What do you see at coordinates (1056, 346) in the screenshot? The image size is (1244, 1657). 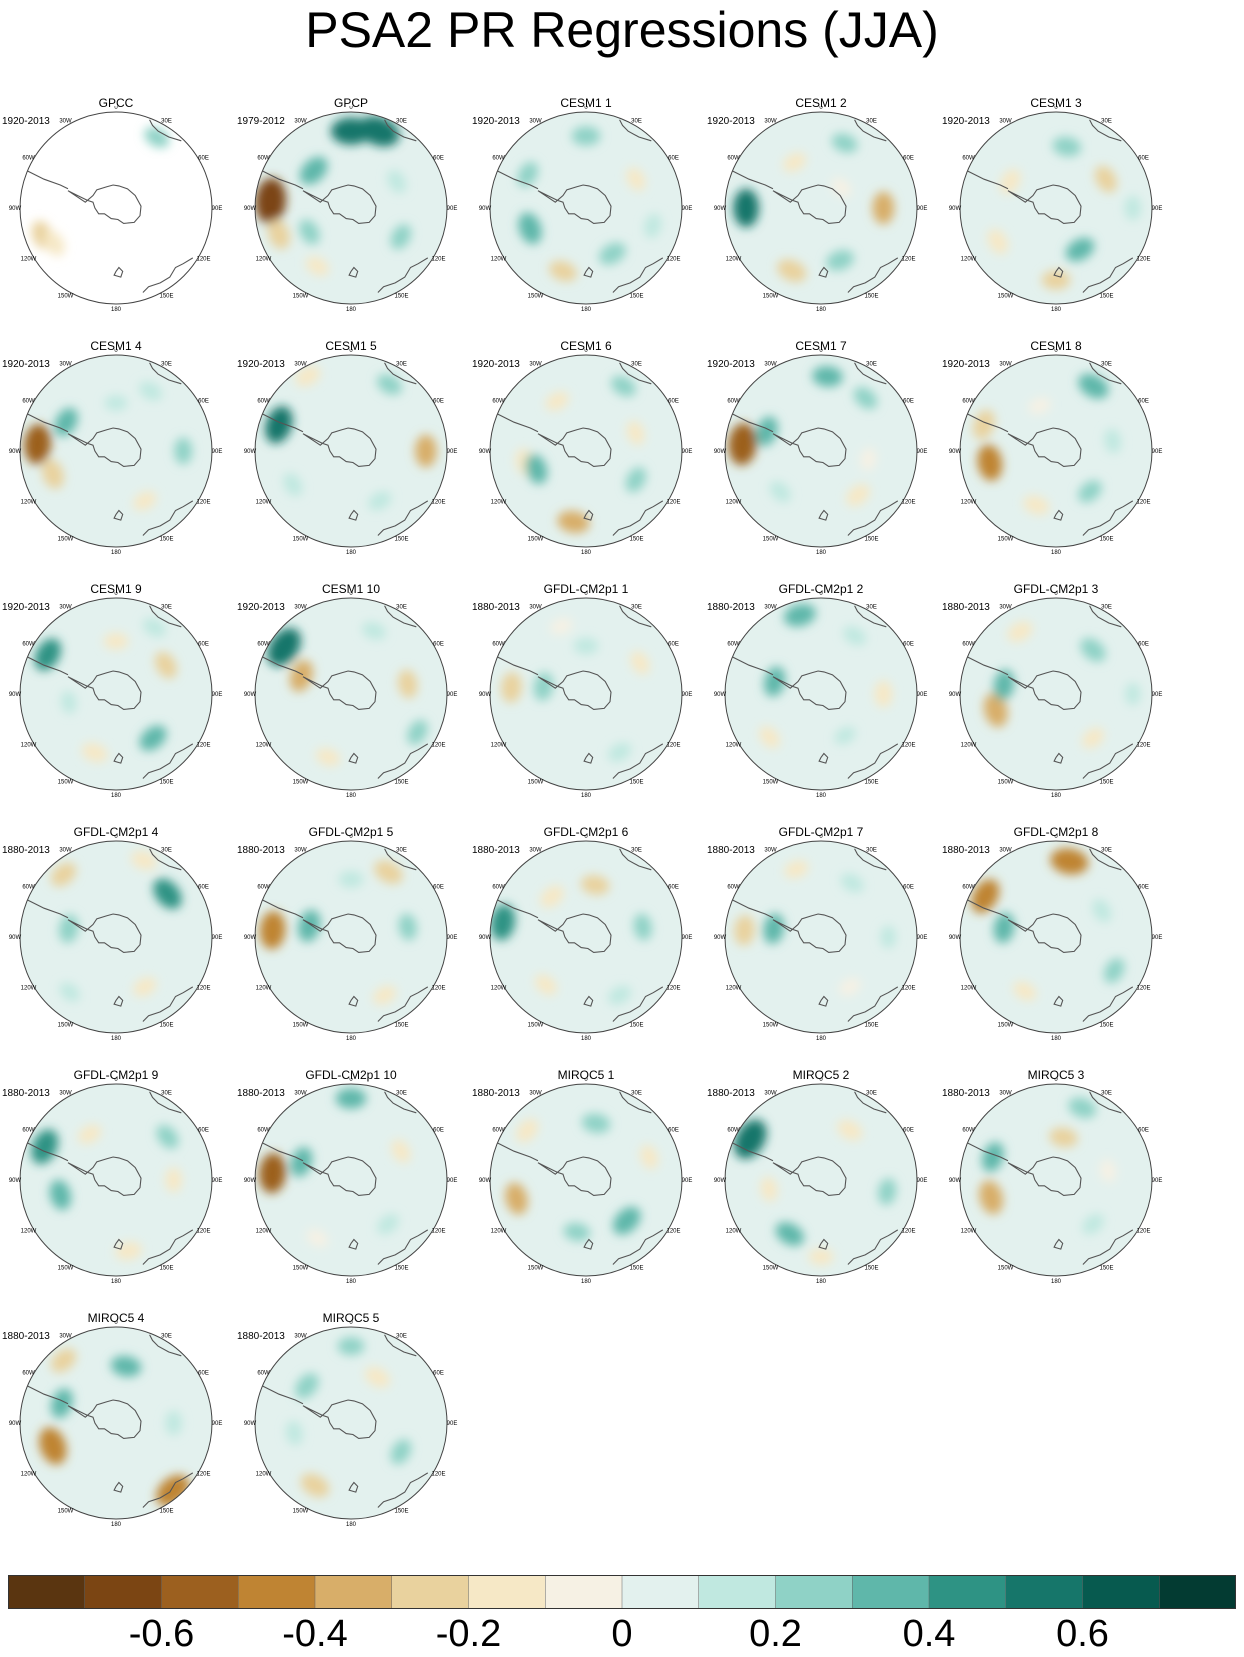 I see `panel-title: CESM1 8` at bounding box center [1056, 346].